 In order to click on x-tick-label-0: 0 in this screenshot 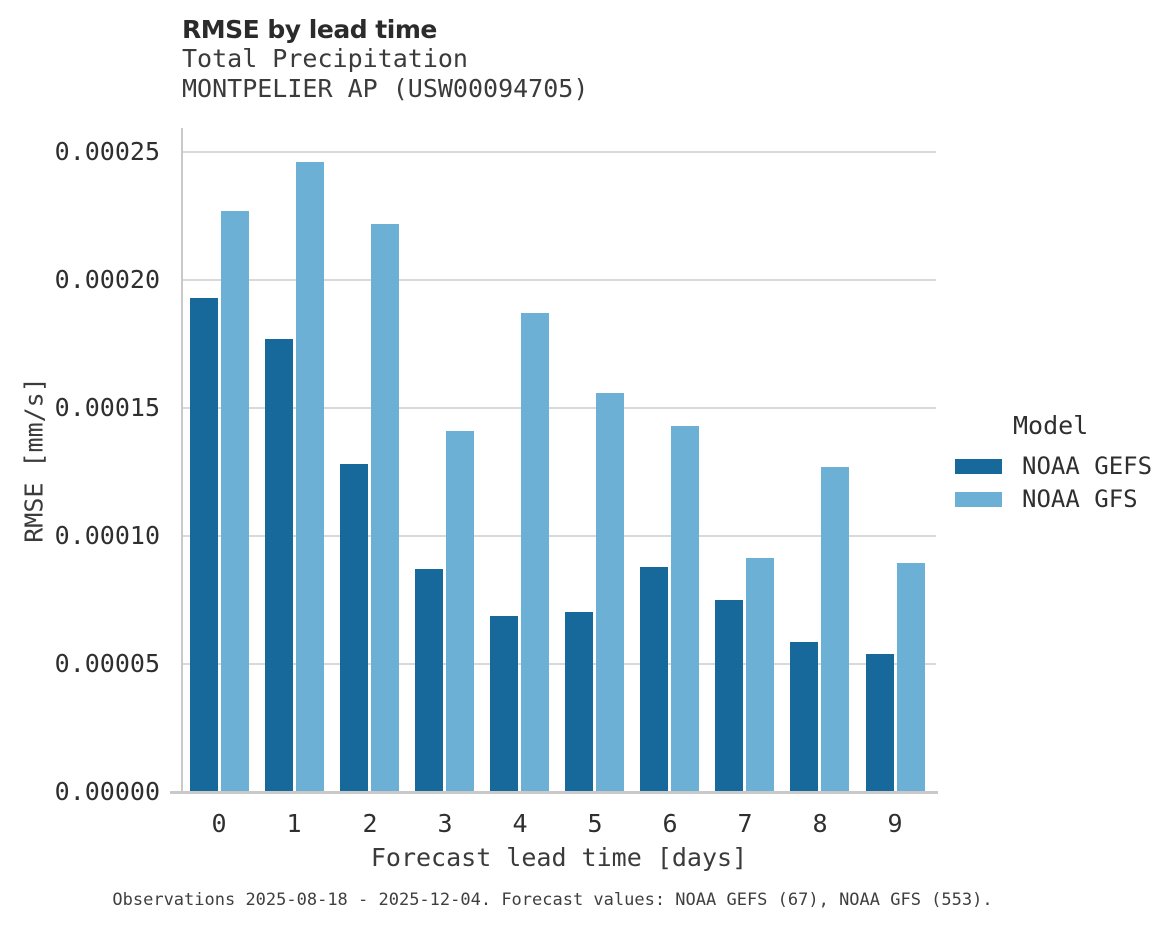, I will do `click(219, 823)`.